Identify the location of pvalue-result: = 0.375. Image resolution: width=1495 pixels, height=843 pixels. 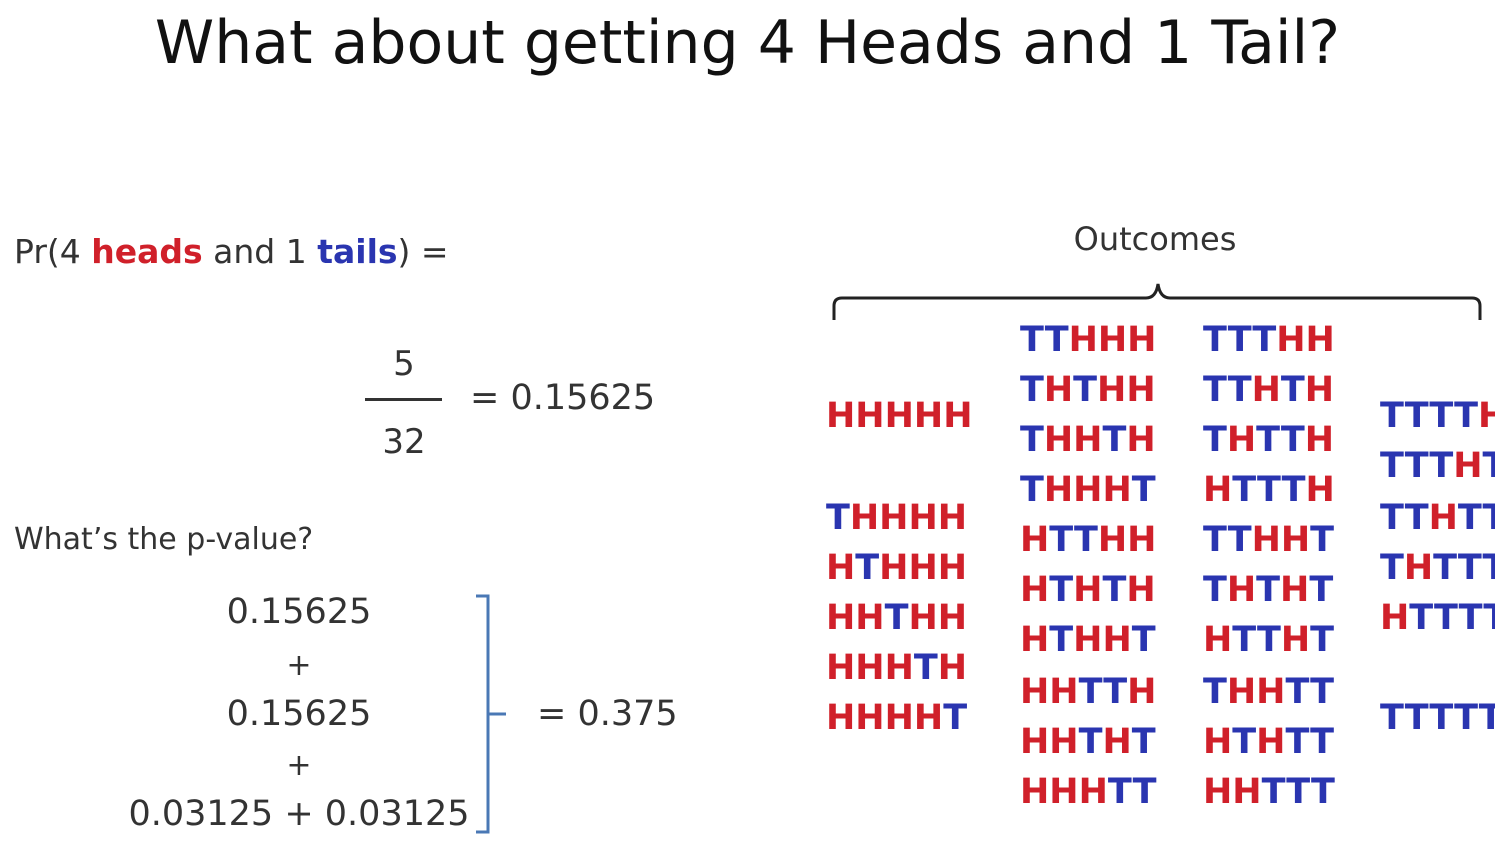
(607, 714).